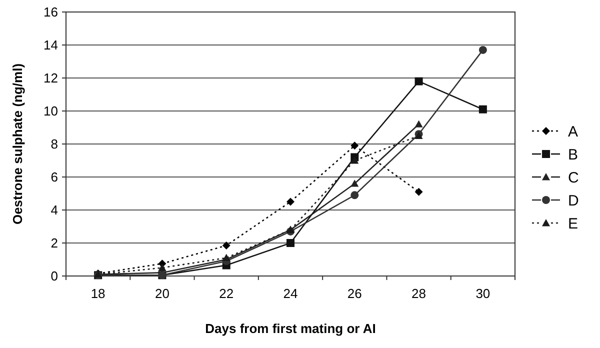  Describe the element at coordinates (354, 293) in the screenshot. I see `x-tick-label: 26` at that location.